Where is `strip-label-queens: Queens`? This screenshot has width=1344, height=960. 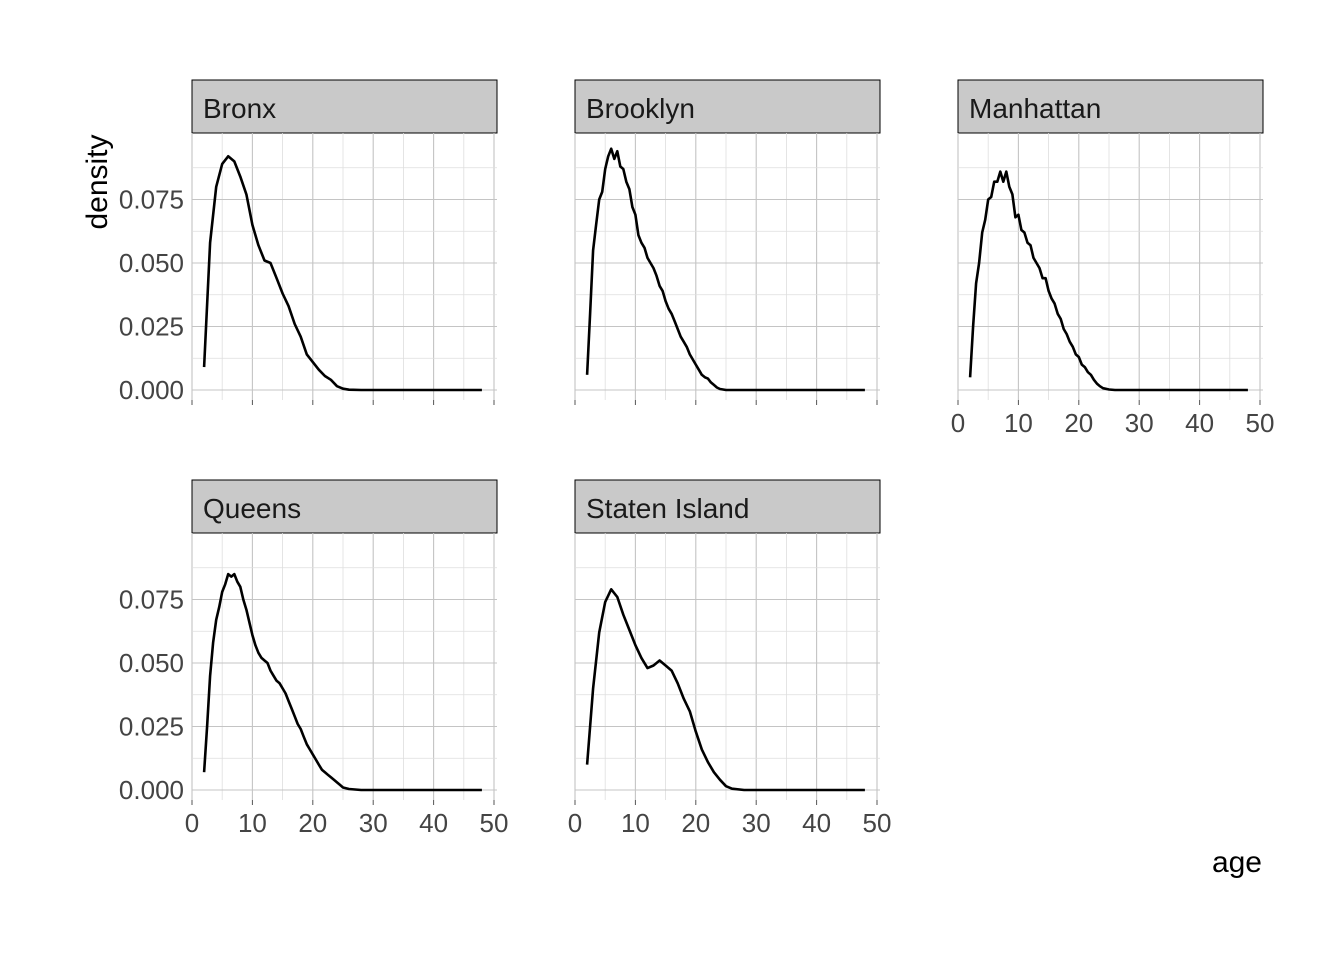
strip-label-queens: Queens is located at coordinates (252, 508).